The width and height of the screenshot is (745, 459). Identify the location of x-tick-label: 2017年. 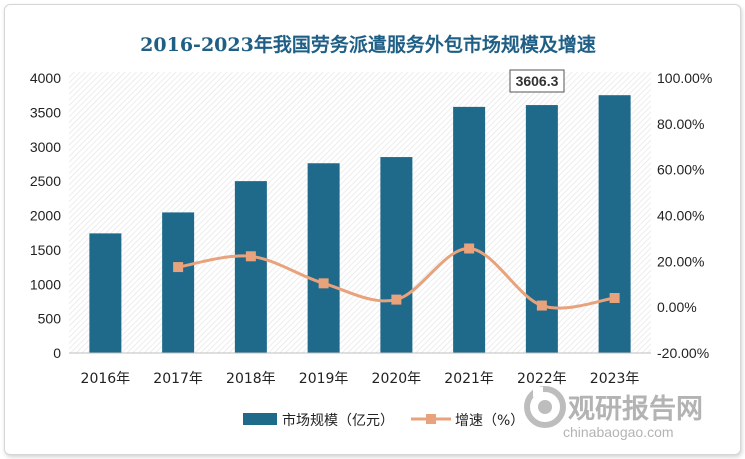
(178, 379).